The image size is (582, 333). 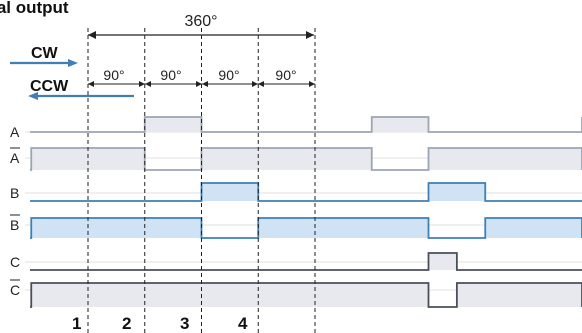 What do you see at coordinates (113, 75) in the screenshot?
I see `quarter-label-1: 90°` at bounding box center [113, 75].